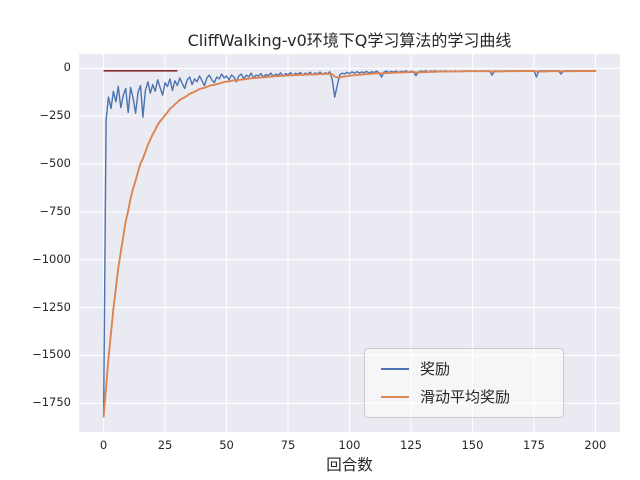  Describe the element at coordinates (51, 258) in the screenshot. I see `y-tick-label: −1000` at that location.